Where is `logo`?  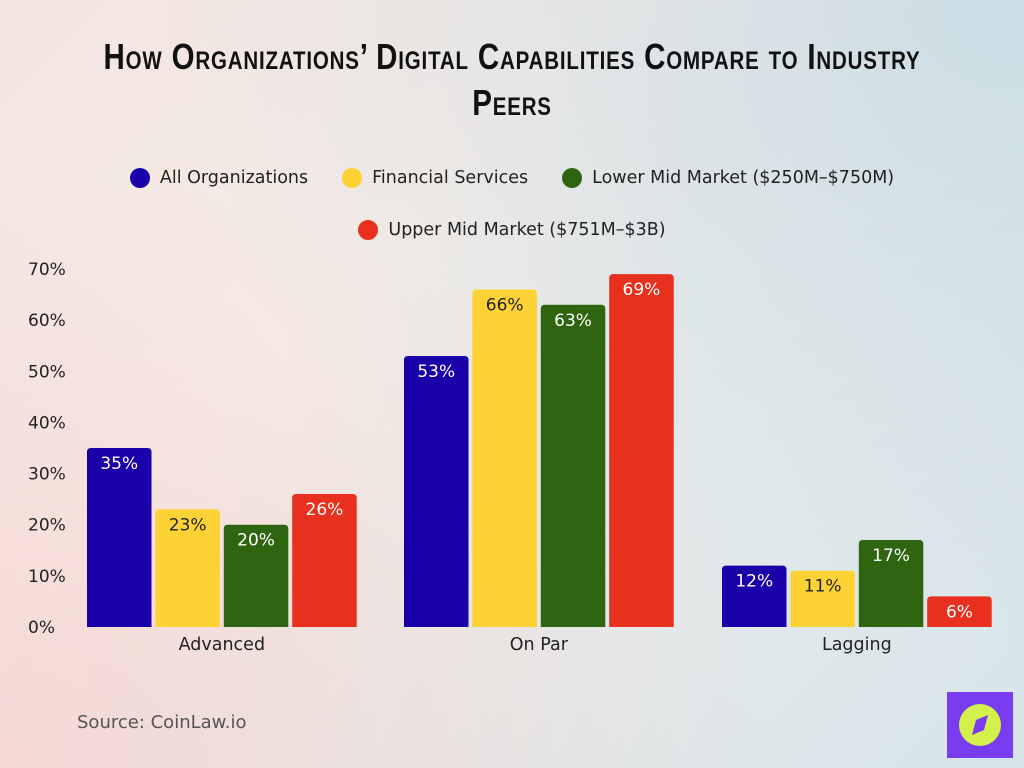
logo is located at coordinates (980, 725).